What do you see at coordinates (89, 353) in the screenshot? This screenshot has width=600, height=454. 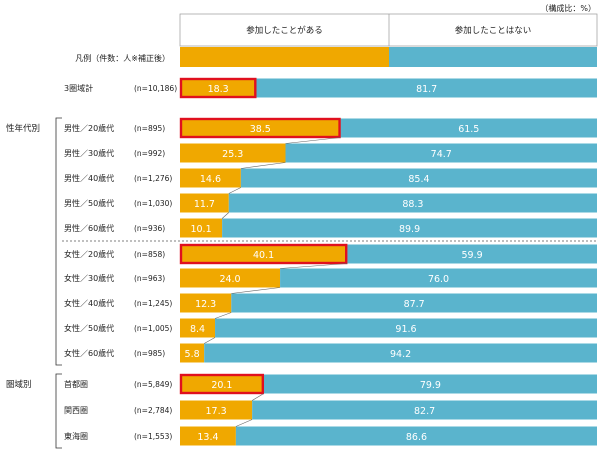 I see `row-label: 女性／60歳代` at bounding box center [89, 353].